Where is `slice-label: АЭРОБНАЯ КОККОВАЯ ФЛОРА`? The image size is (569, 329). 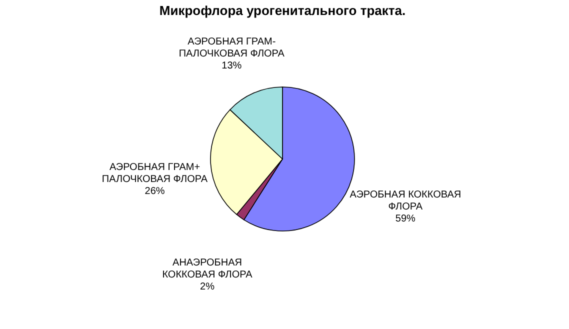
slice-label: АЭРОБНАЯ КОККОВАЯ ФЛОРА is located at coordinates (406, 201).